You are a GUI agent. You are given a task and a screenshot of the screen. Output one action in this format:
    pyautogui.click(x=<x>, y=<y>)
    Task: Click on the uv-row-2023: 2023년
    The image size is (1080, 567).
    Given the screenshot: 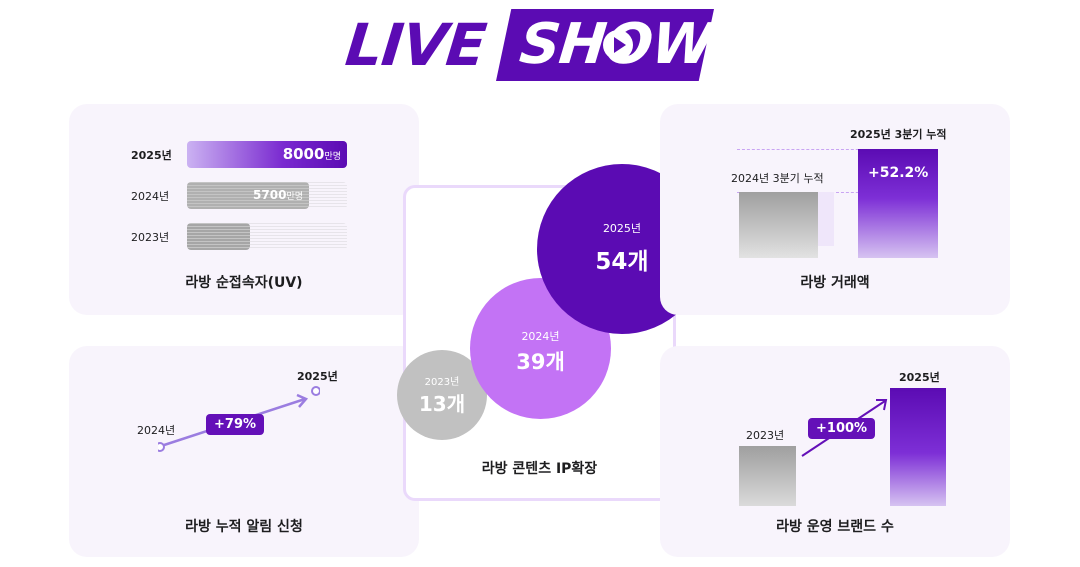 What is the action you would take?
    pyautogui.click(x=244, y=237)
    